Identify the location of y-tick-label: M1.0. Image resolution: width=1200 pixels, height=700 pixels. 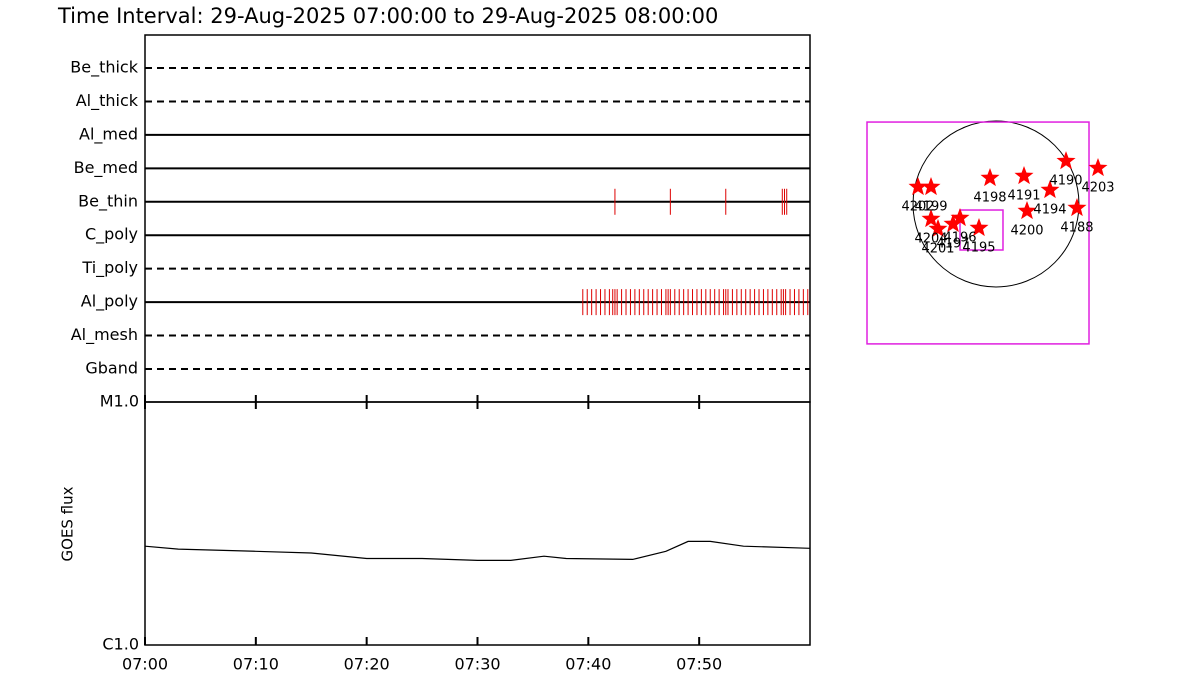
(119, 401).